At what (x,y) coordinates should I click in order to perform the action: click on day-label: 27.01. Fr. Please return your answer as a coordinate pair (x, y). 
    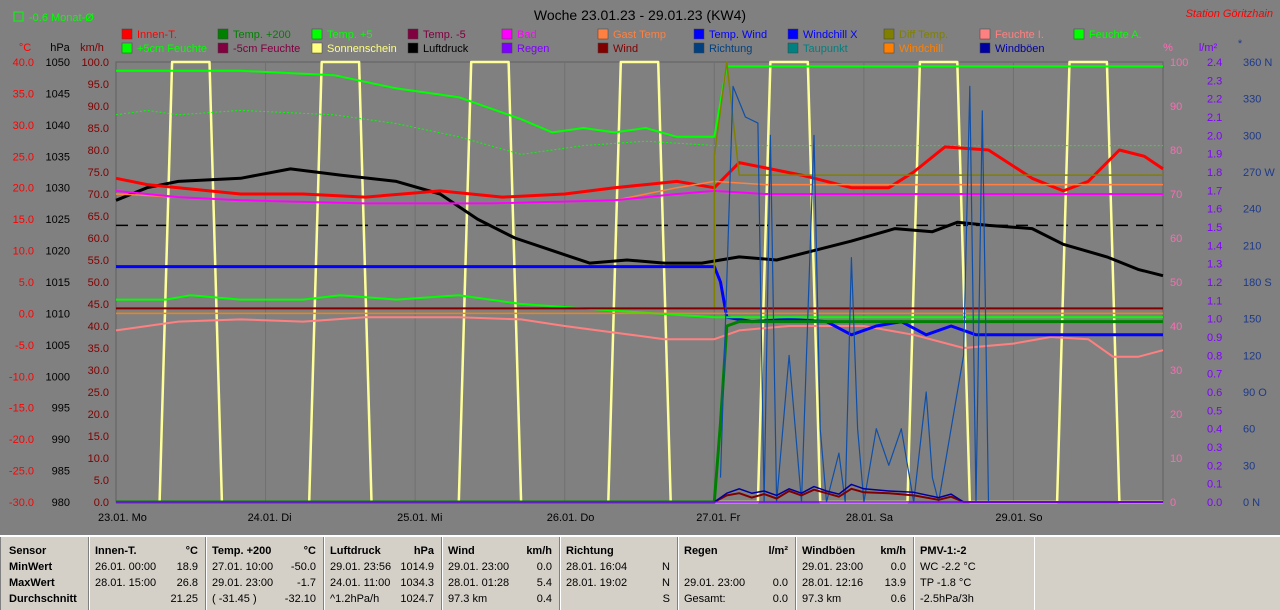
    Looking at the image, I should click on (718, 518).